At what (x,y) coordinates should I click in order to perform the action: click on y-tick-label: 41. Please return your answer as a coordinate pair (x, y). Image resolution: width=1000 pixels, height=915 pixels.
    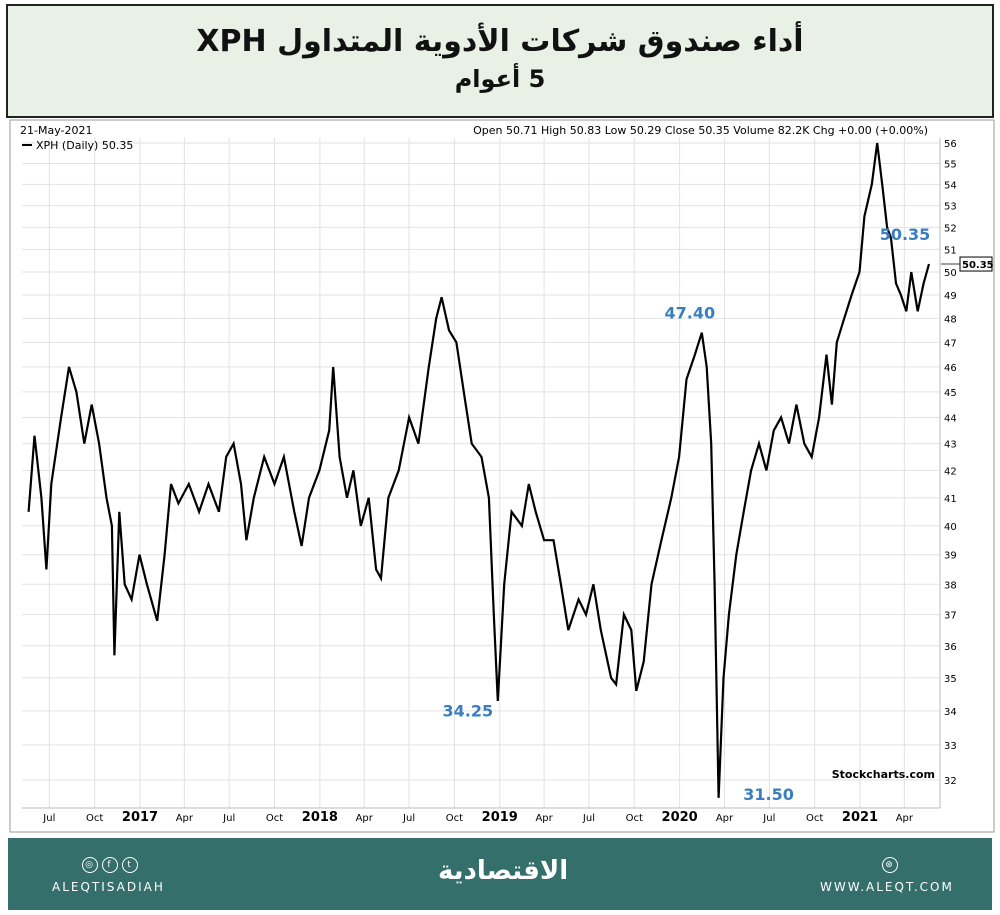
    Looking at the image, I should click on (950, 499).